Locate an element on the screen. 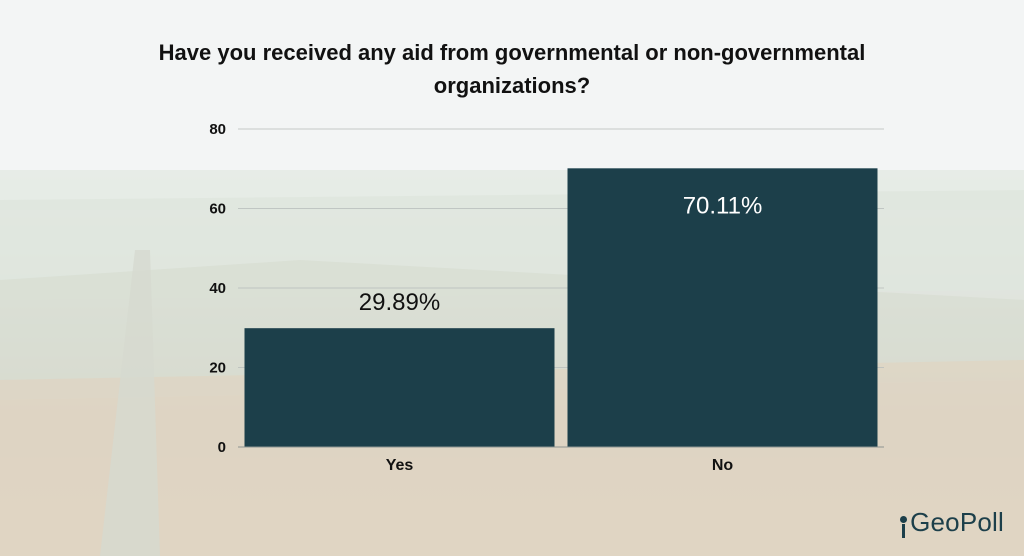  y-tick-label: 60 is located at coordinates (217, 209).